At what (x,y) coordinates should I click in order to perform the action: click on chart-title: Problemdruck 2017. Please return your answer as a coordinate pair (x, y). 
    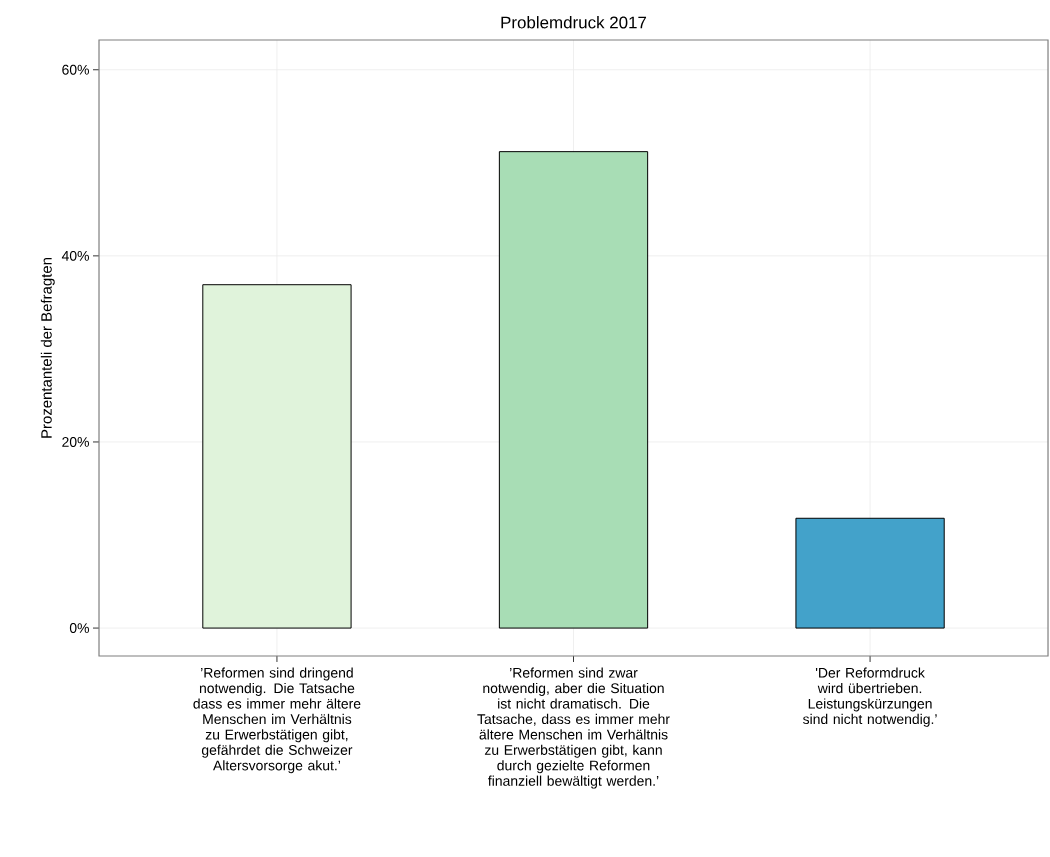
    Looking at the image, I should click on (574, 22).